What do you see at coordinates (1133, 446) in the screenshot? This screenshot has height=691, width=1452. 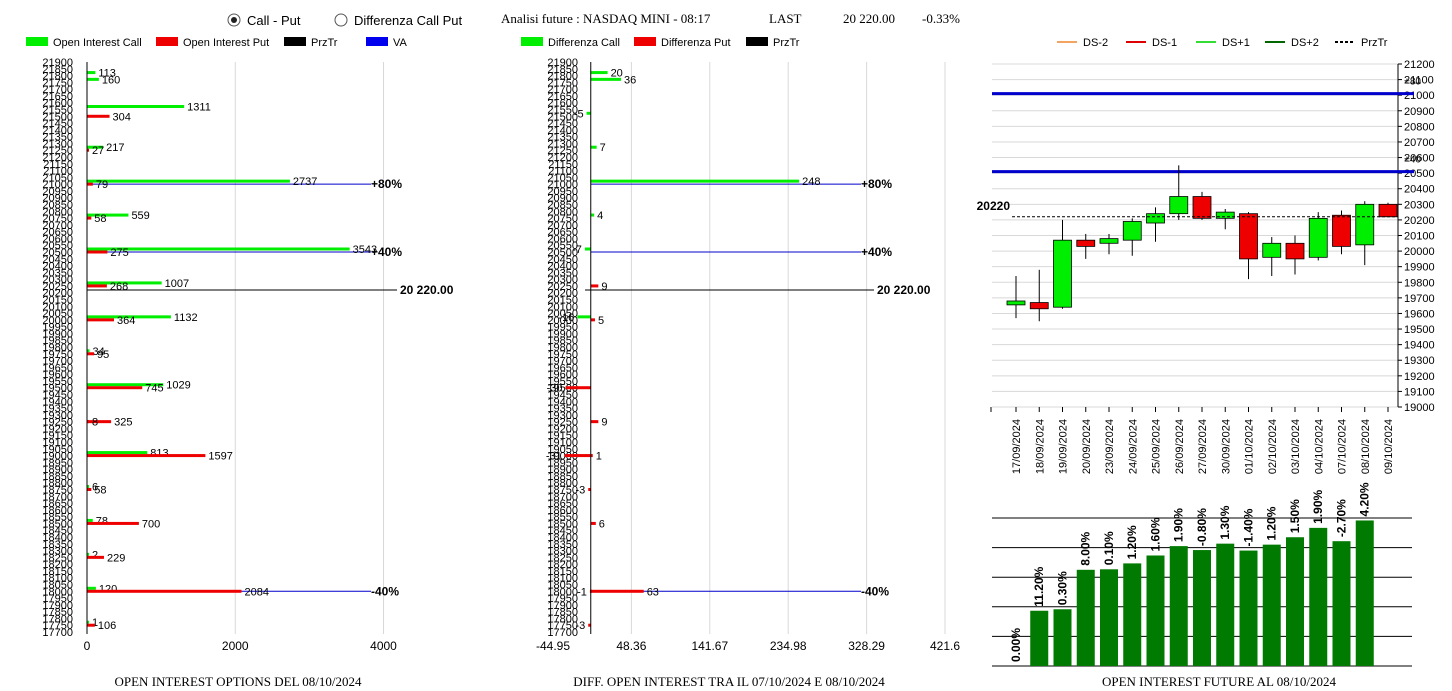 I see `date-tick-label: 24/09/2024` at bounding box center [1133, 446].